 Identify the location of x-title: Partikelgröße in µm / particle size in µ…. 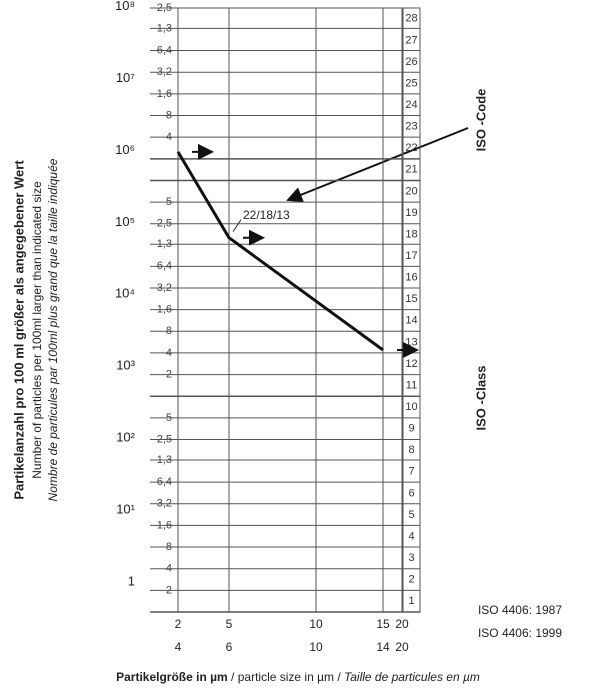
(298, 677).